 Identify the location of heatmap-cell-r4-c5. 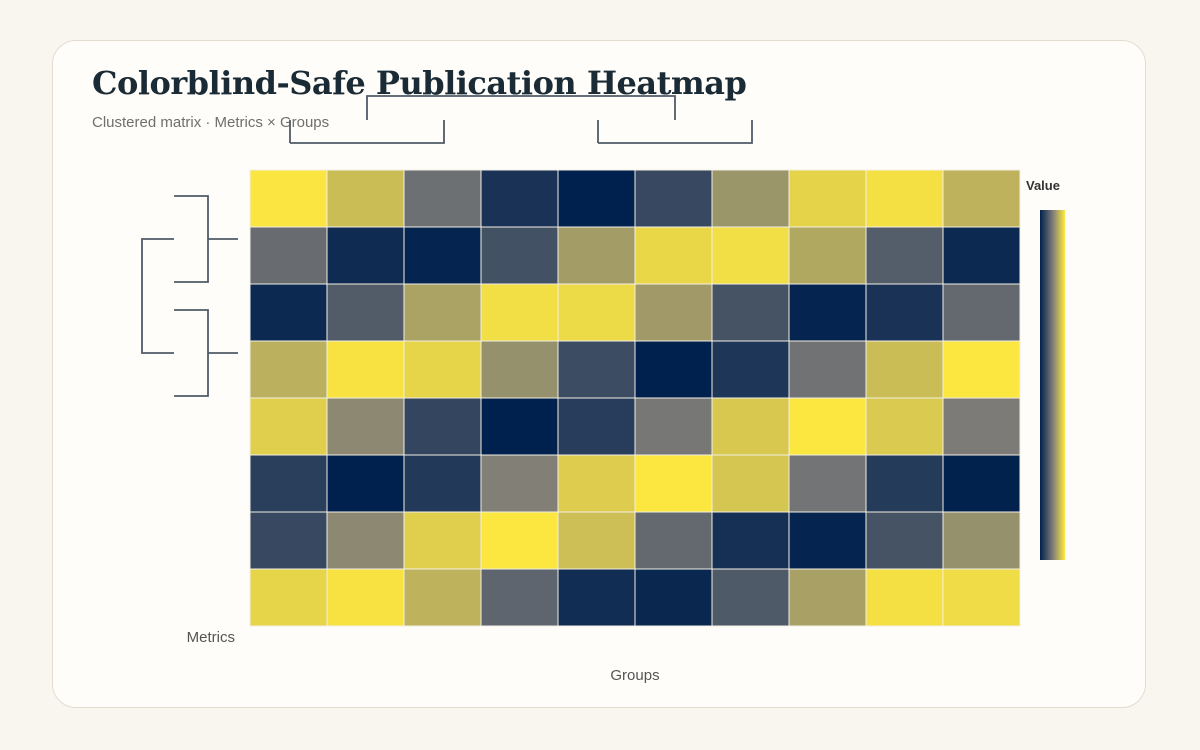
(596, 369).